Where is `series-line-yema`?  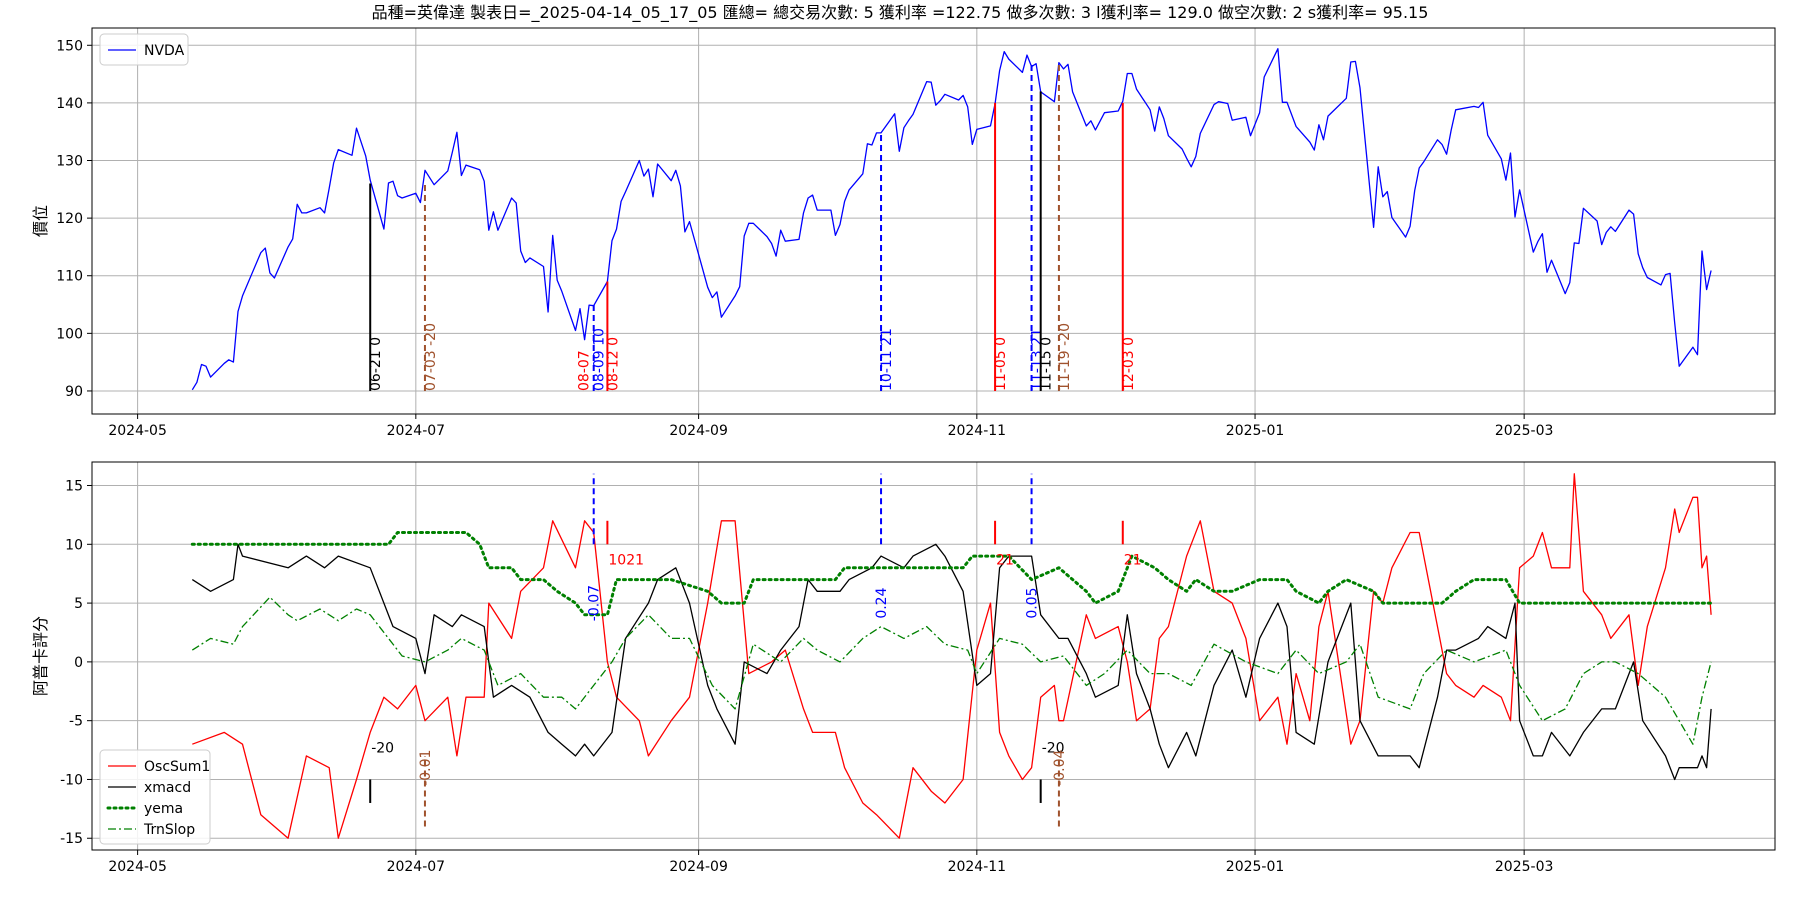
series-line-yema is located at coordinates (951, 574).